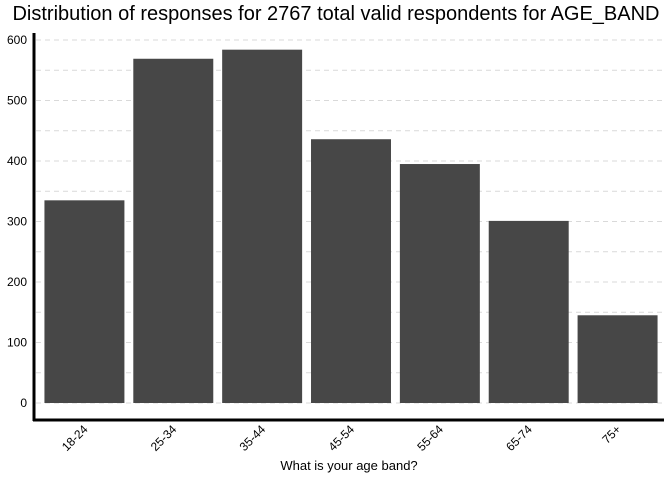  Describe the element at coordinates (253, 438) in the screenshot. I see `x-tick-label: 35-44` at that location.